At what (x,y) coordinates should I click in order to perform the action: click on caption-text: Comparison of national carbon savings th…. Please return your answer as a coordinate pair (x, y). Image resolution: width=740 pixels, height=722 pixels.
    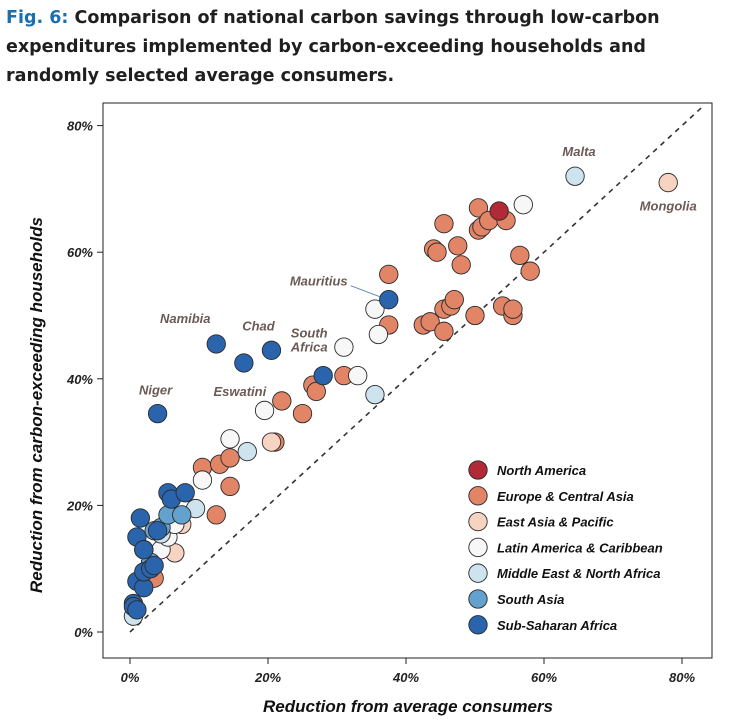
    Looking at the image, I should click on (333, 47).